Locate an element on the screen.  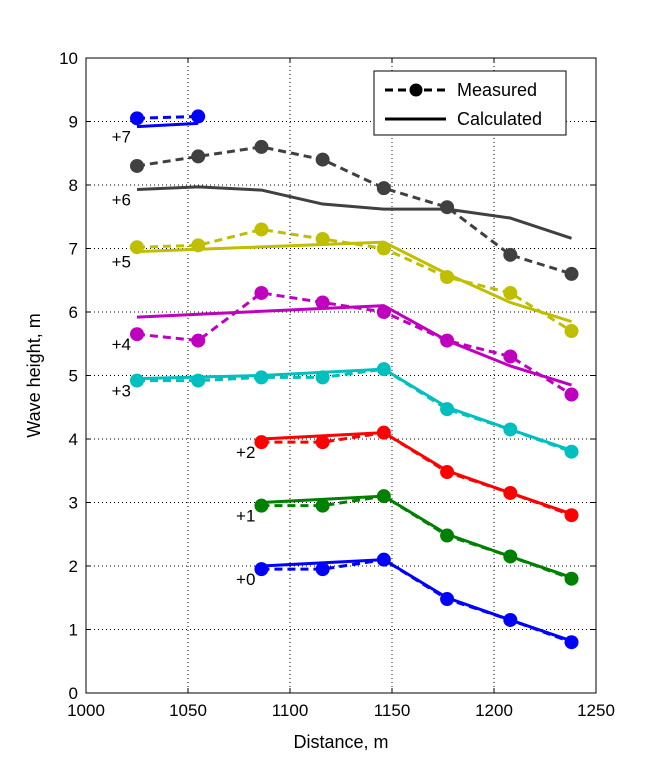
x-tick-label: 1100 is located at coordinates (290, 710).